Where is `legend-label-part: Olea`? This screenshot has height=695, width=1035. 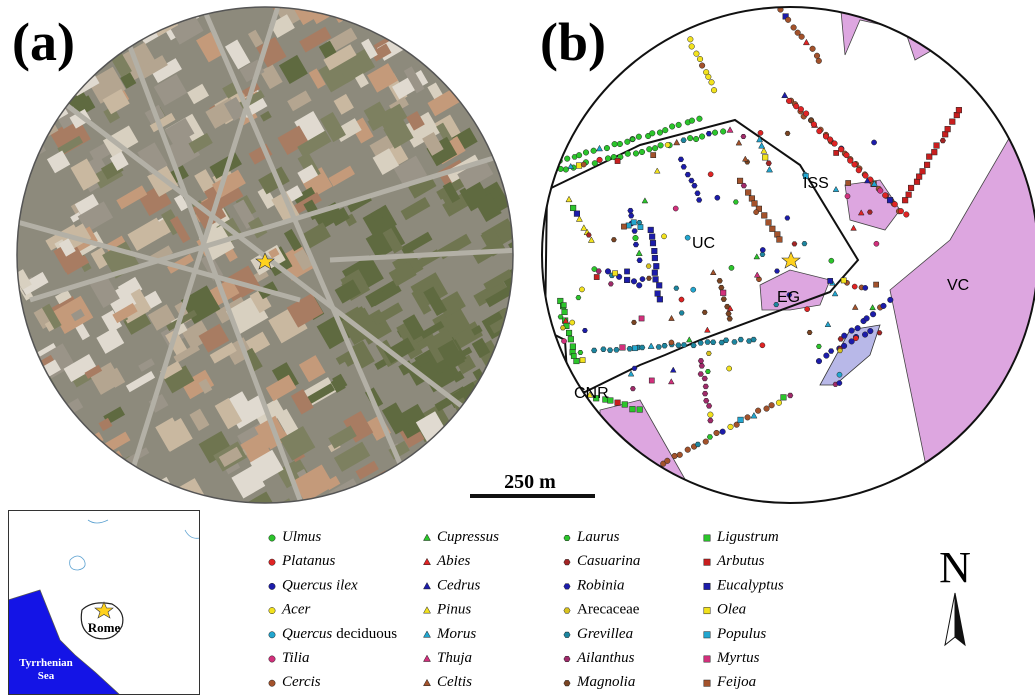 legend-label-part: Olea is located at coordinates (731, 610).